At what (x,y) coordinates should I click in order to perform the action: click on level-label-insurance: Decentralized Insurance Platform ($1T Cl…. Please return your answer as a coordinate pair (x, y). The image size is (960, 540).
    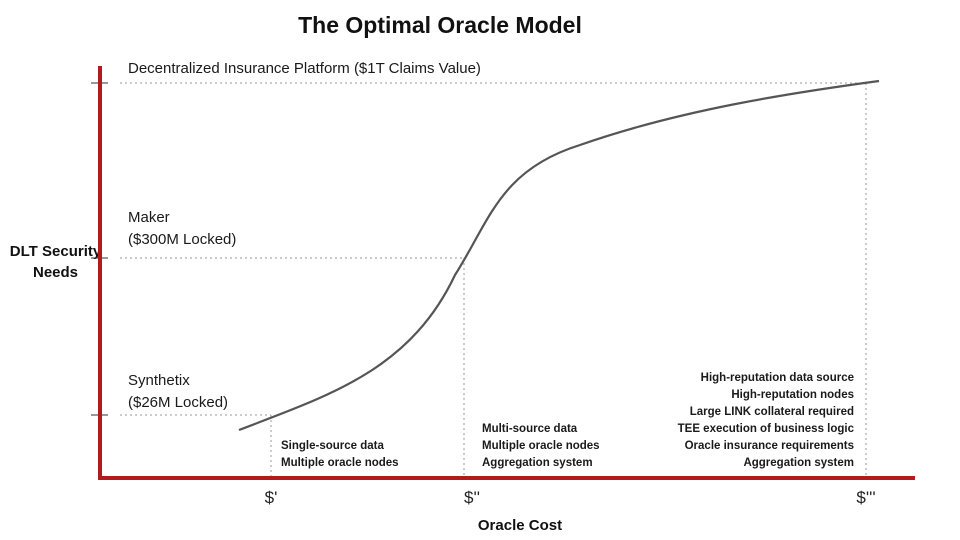
    Looking at the image, I should click on (304, 69).